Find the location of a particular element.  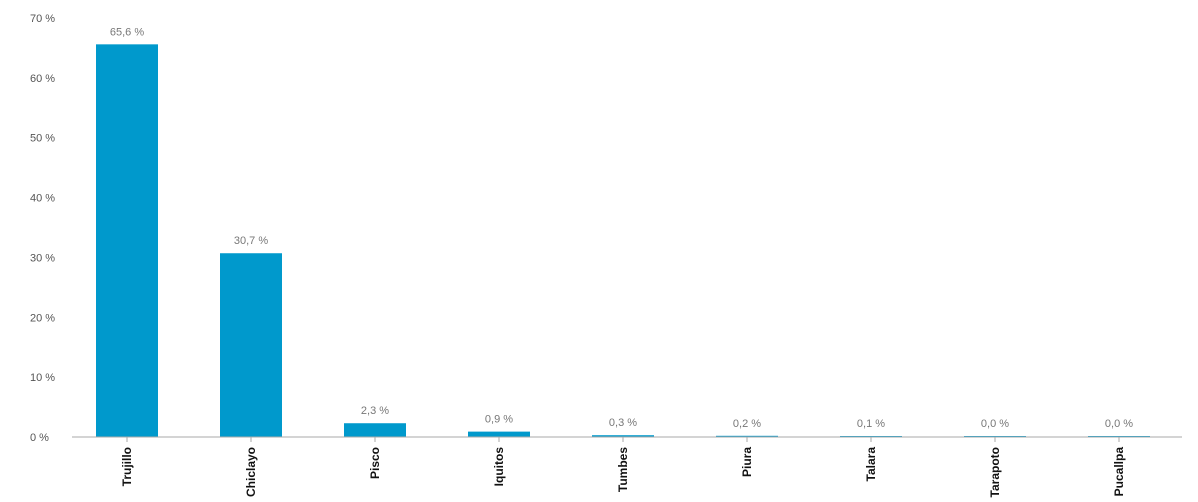

data-label: 0,3 % is located at coordinates (623, 423).